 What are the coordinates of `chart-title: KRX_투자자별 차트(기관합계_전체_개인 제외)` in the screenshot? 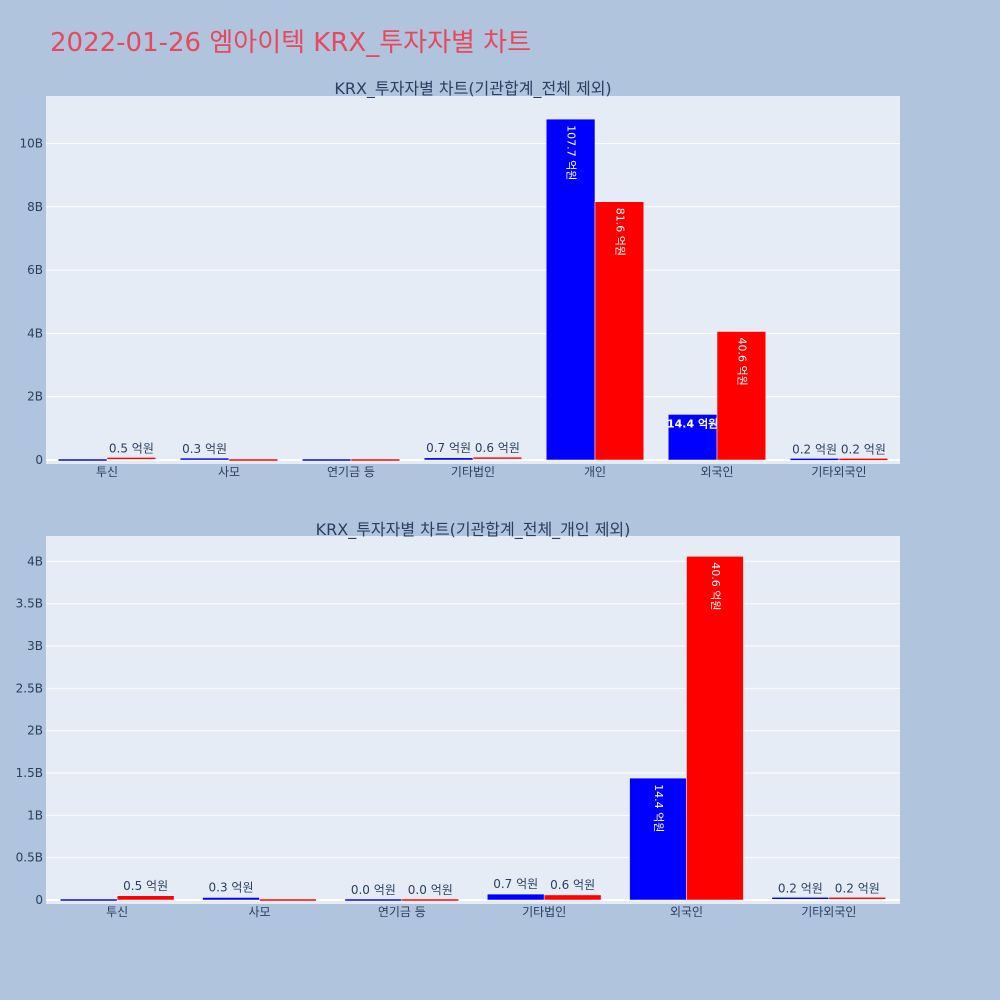 It's located at (473, 530).